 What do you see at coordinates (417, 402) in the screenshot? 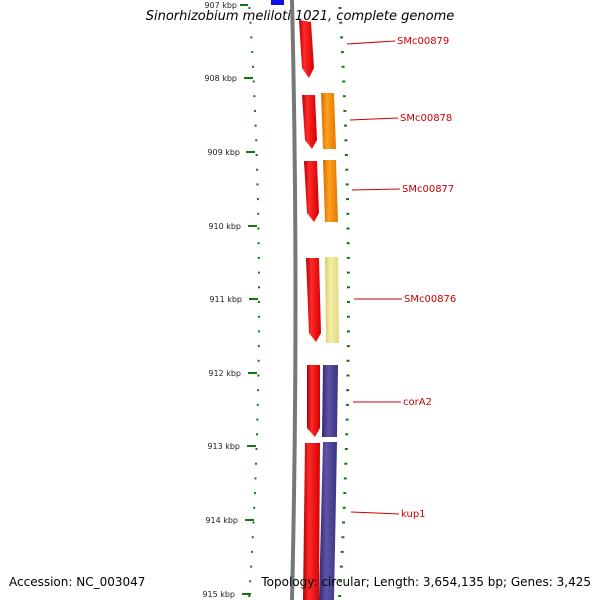
I see `gene-label: corA2` at bounding box center [417, 402].